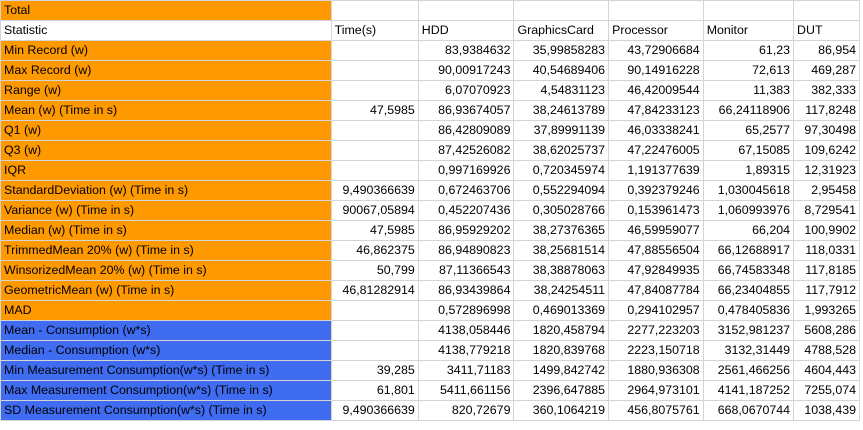  What do you see at coordinates (466, 150) in the screenshot?
I see `value-cell-hdd: 87,42526082` at bounding box center [466, 150].